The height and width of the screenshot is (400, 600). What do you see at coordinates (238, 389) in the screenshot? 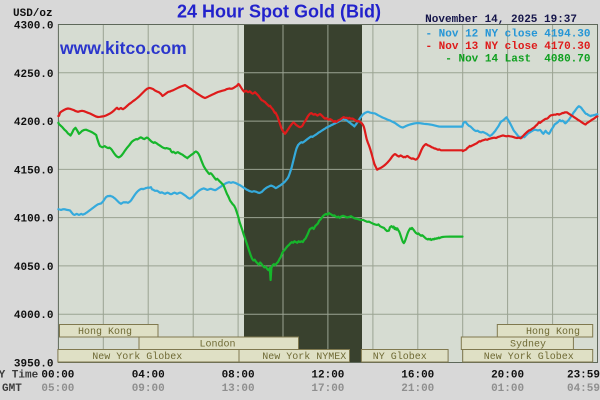
I see `svg-text: 13:00` at bounding box center [238, 389].